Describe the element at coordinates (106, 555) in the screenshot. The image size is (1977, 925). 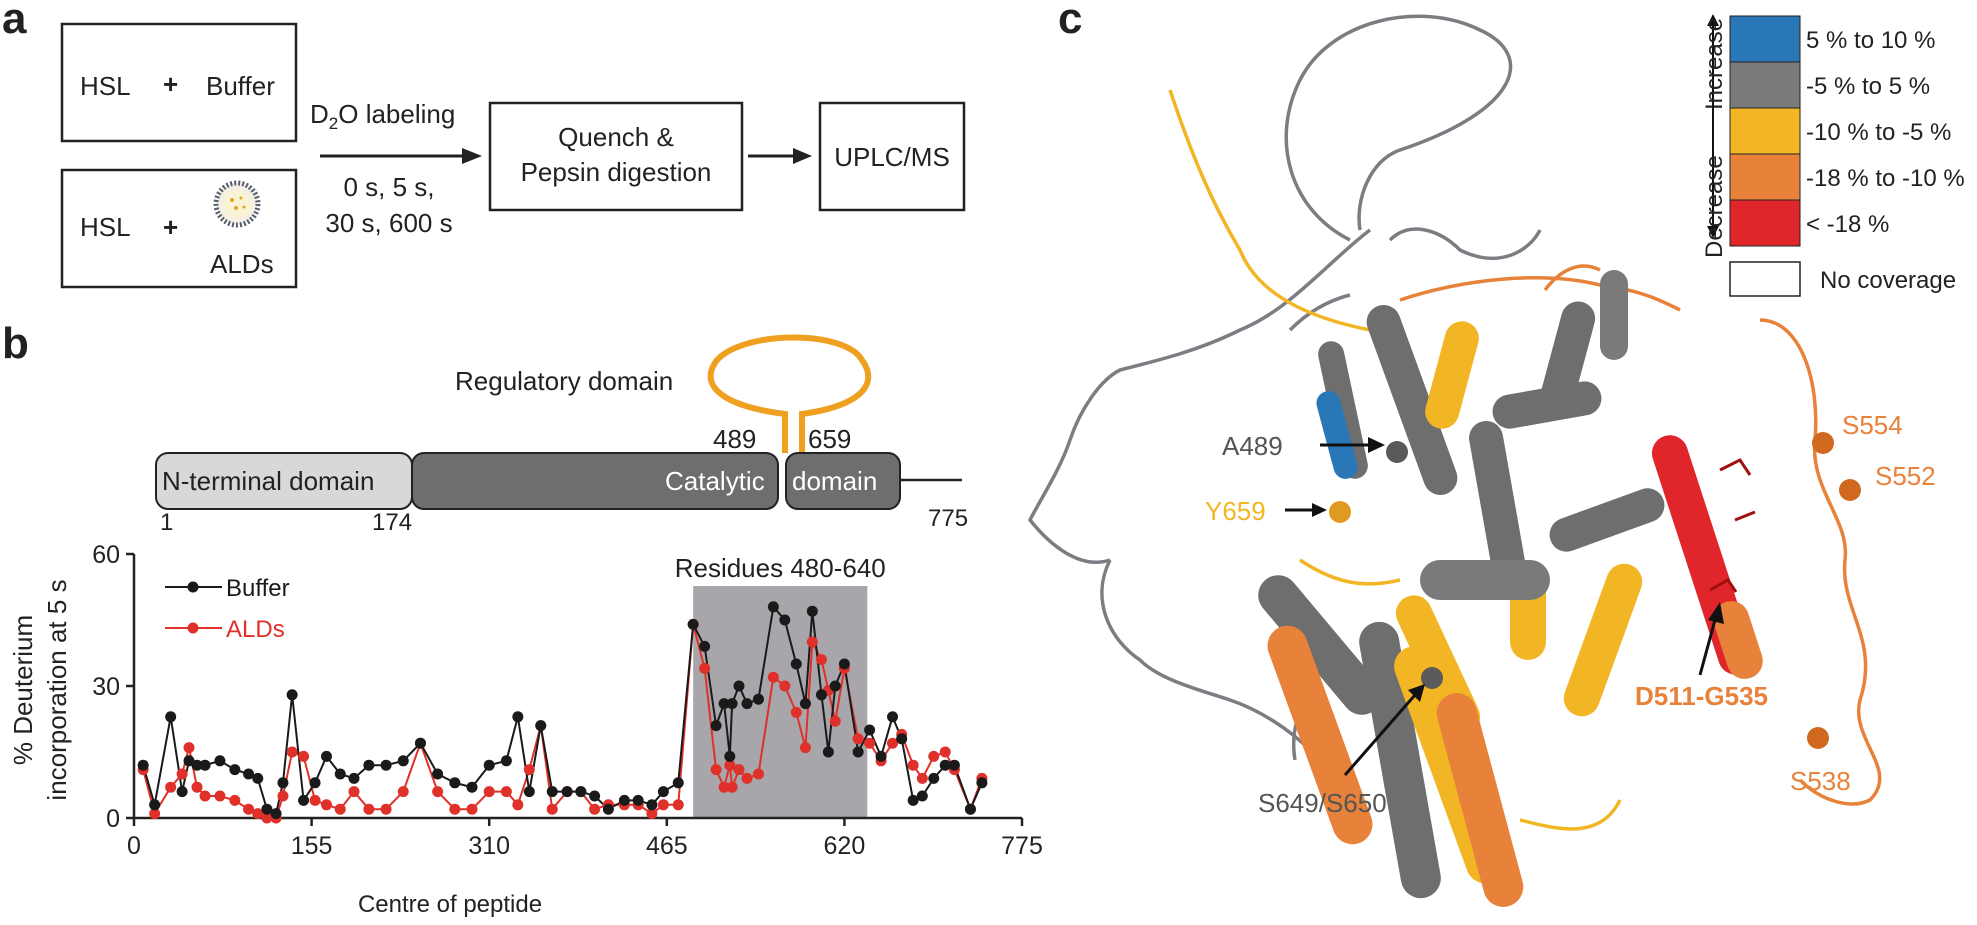
I see `y-tick-label: 60` at that location.